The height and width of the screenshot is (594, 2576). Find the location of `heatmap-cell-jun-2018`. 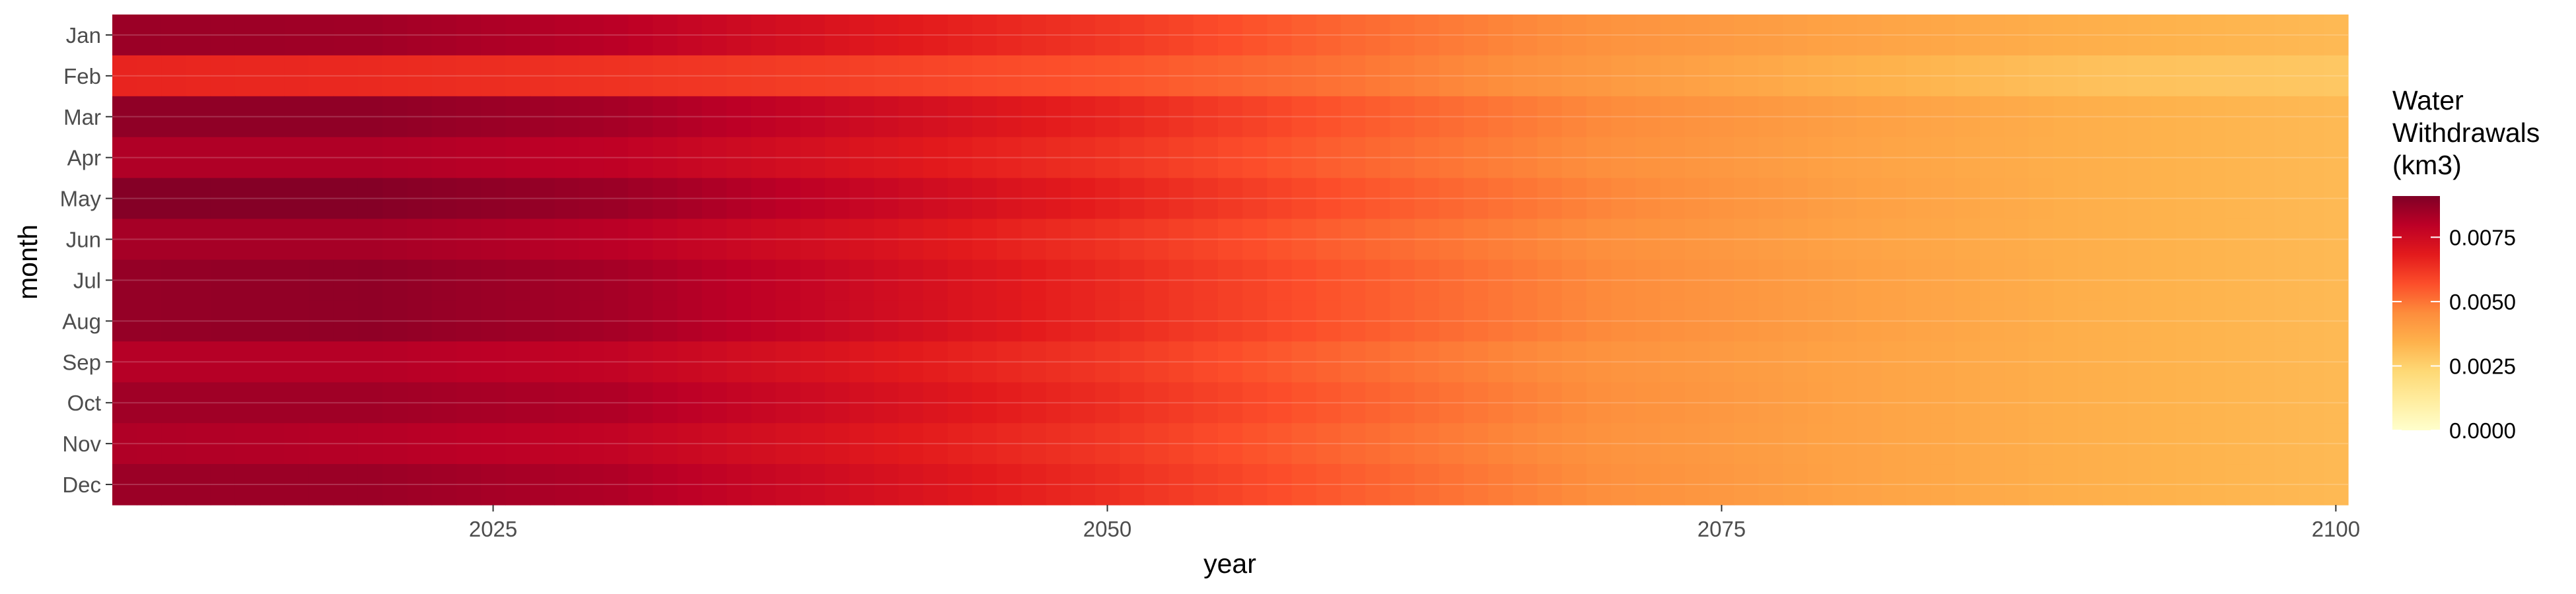

heatmap-cell-jun-2018 is located at coordinates (321, 239).